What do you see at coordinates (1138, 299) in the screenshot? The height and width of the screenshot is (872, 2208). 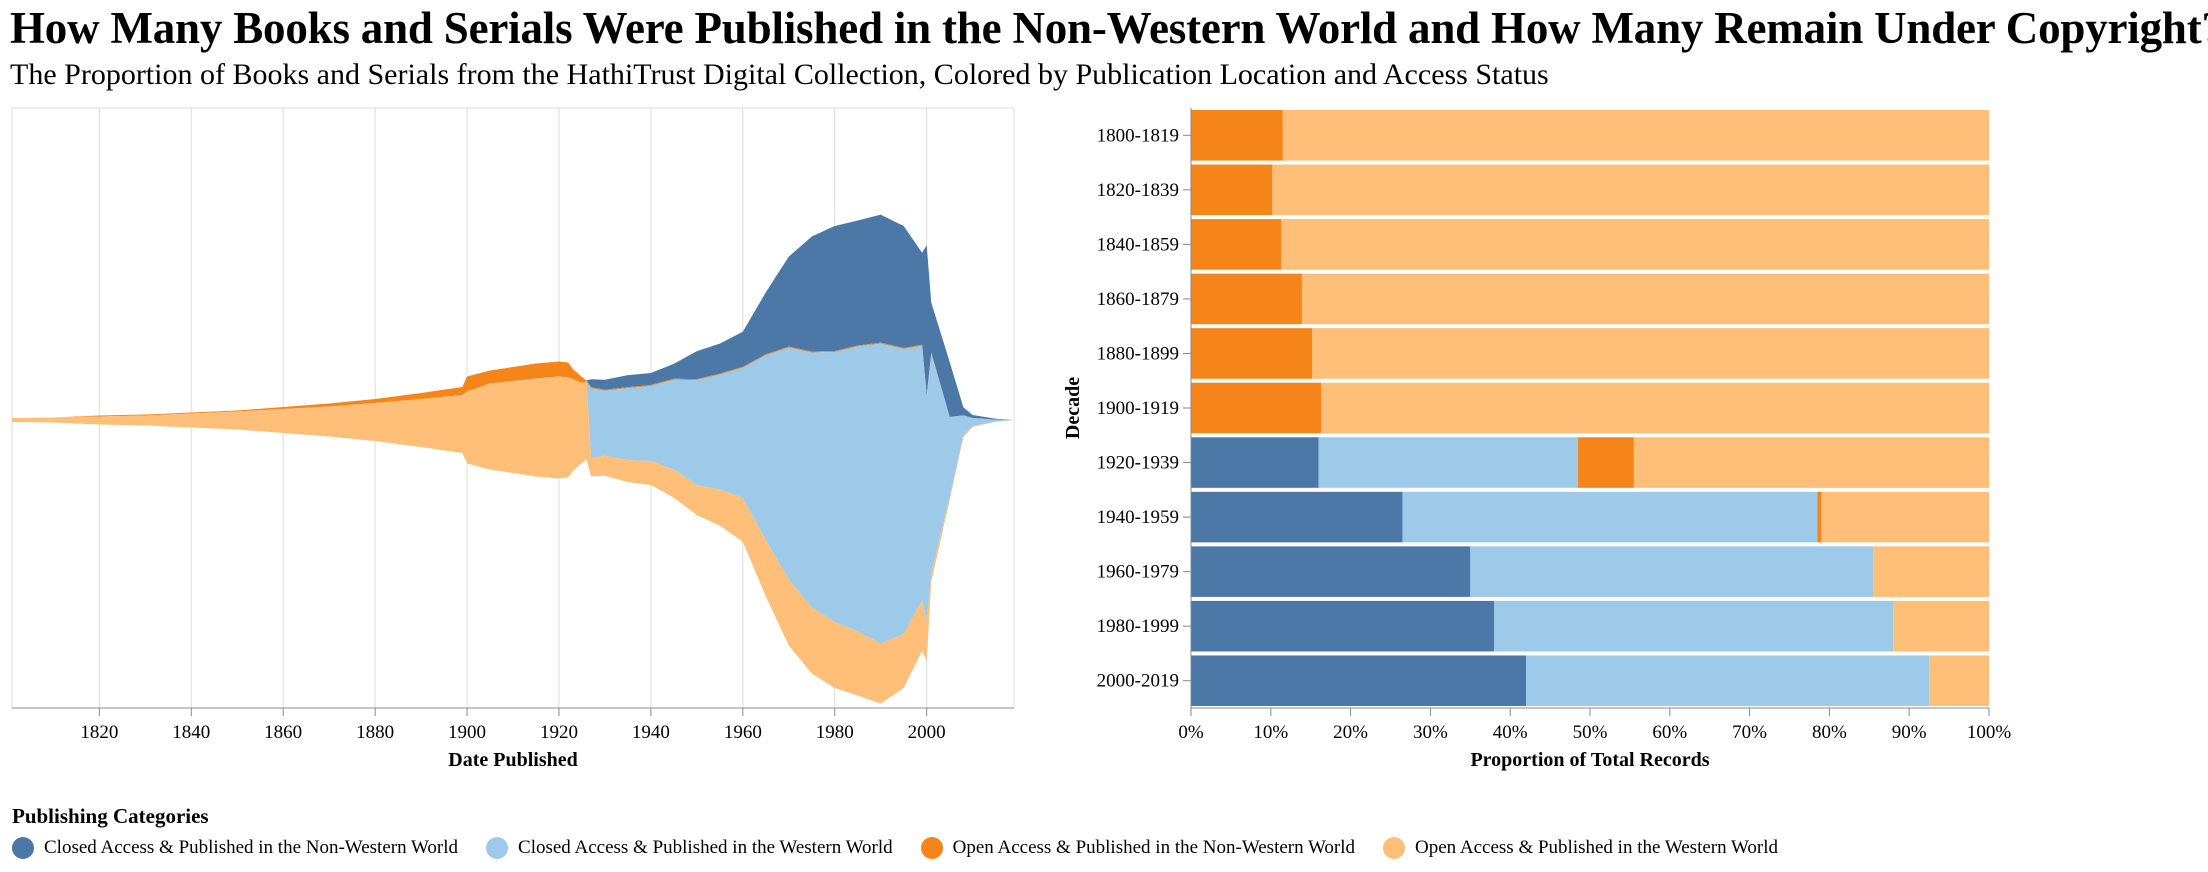 I see `y-tick-label: 1860-1879` at bounding box center [1138, 299].